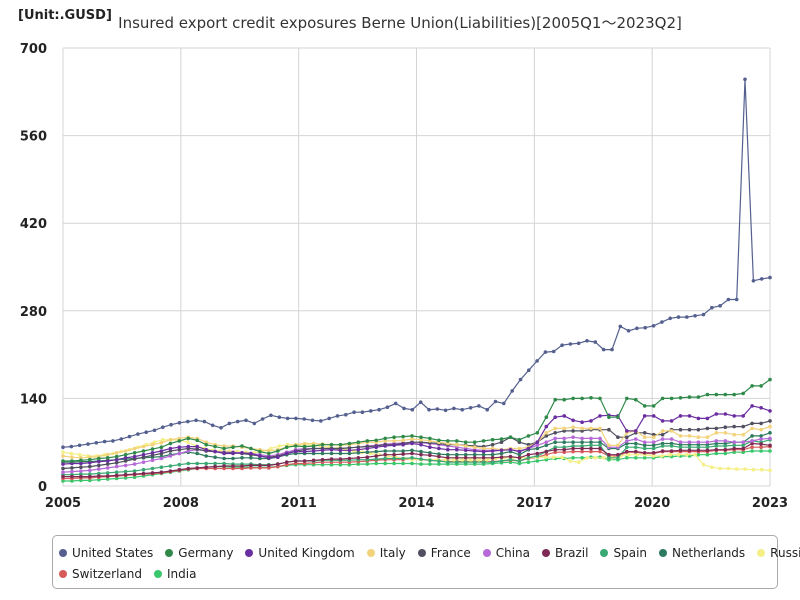 The image size is (800, 600). What do you see at coordinates (206, 552) in the screenshot?
I see `legend-label: Germany` at bounding box center [206, 552].